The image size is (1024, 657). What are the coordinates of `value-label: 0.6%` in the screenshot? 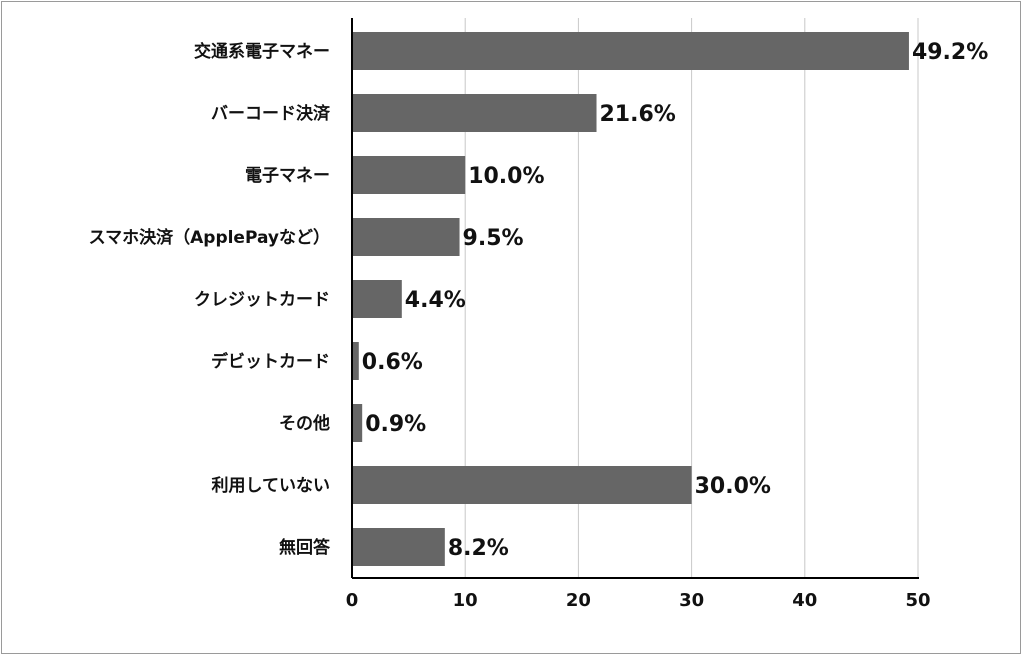 It's located at (392, 362).